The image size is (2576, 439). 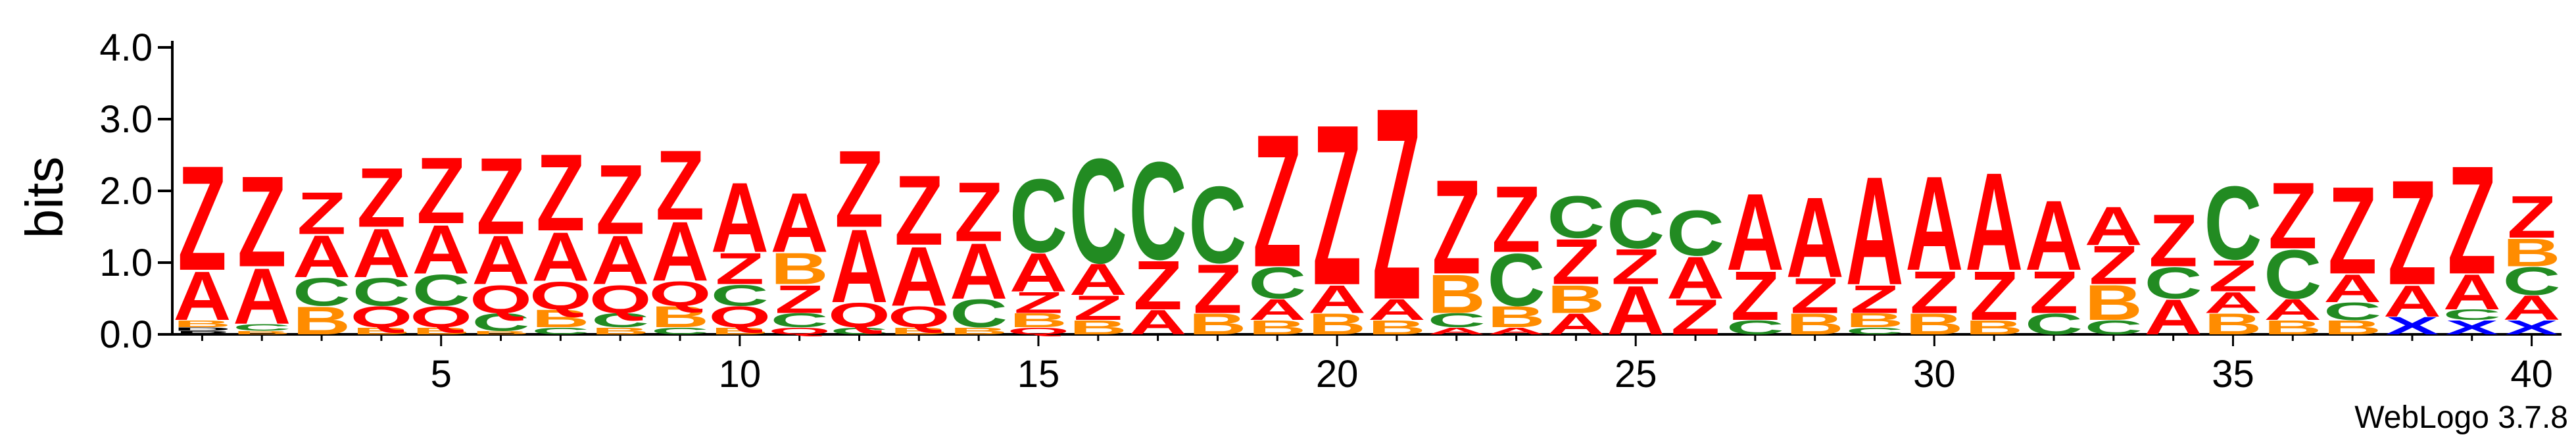 What do you see at coordinates (2461, 417) in the screenshot?
I see `footer-label: WebLogo 3.7.8` at bounding box center [2461, 417].